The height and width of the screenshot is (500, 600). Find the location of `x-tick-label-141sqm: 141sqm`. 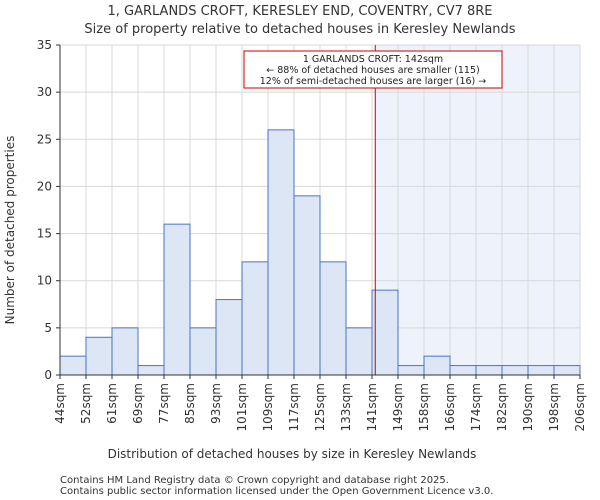

x-tick-label-141sqm: 141sqm is located at coordinates (372, 407).